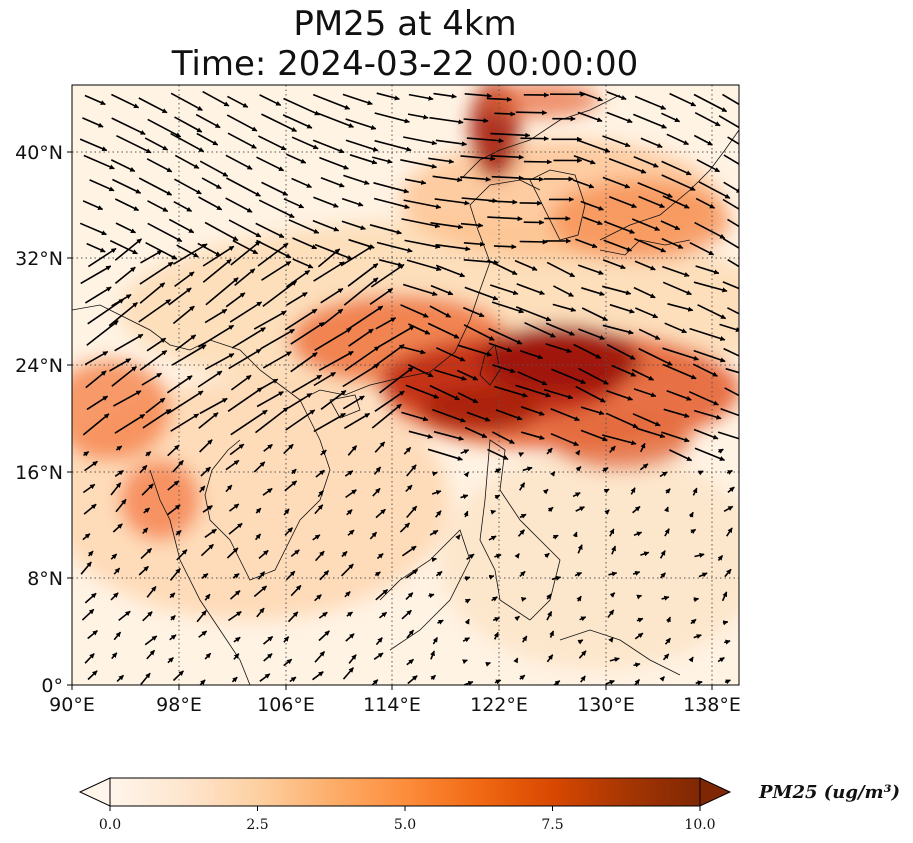  What do you see at coordinates (552, 825) in the screenshot?
I see `colorbar-tick-label: 7.5` at bounding box center [552, 825].